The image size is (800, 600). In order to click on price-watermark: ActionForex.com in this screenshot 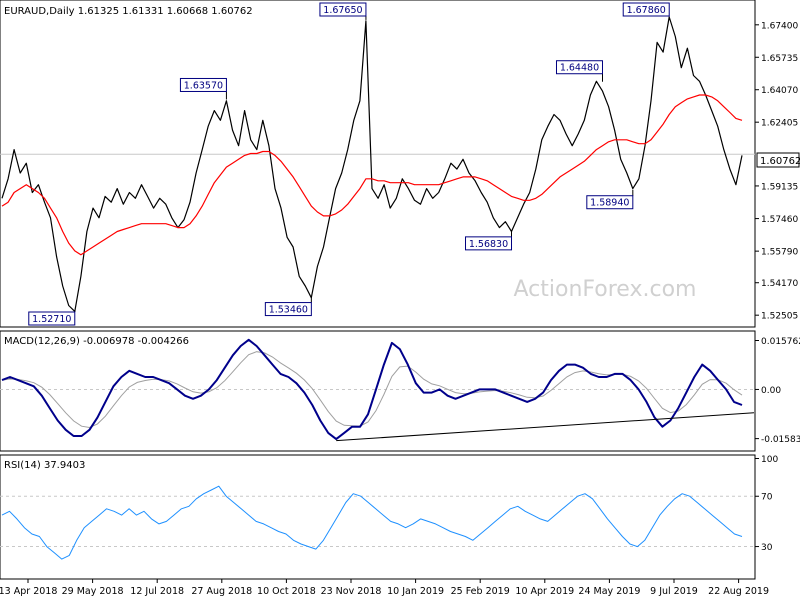, I will do `click(605, 289)`.